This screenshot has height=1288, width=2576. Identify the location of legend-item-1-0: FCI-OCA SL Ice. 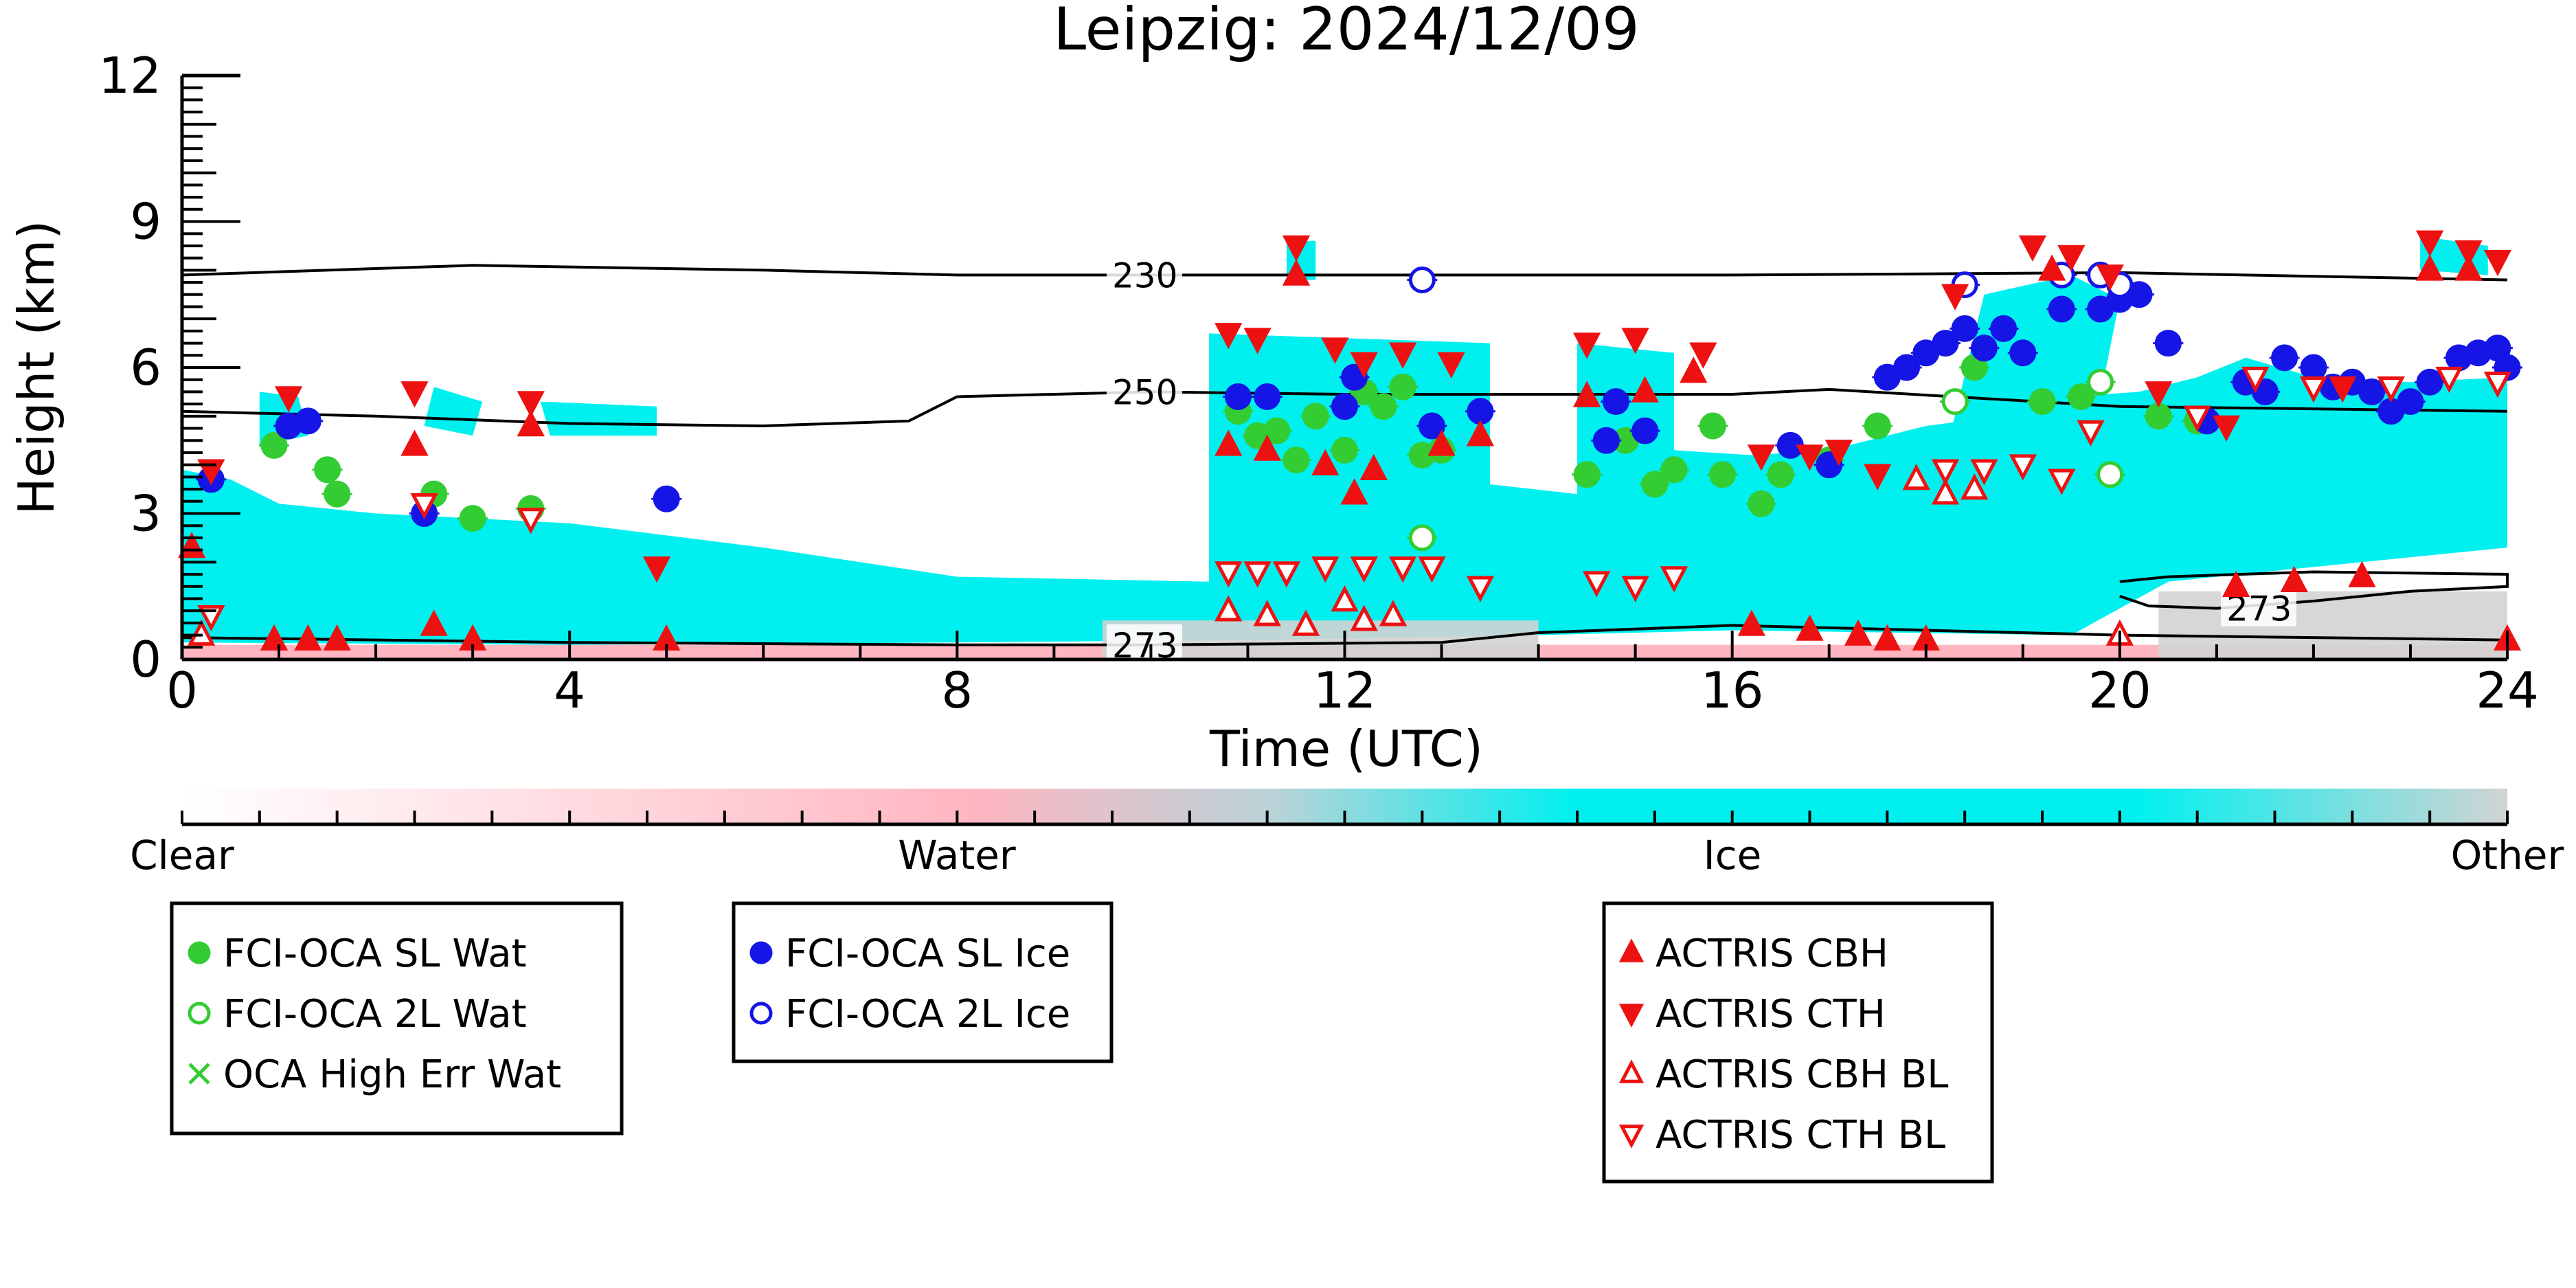
(909, 953).